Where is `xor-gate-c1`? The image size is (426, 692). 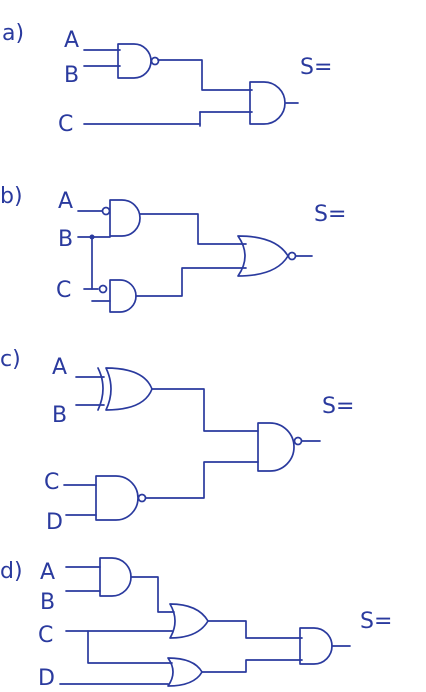 xor-gate-c1 is located at coordinates (125, 389).